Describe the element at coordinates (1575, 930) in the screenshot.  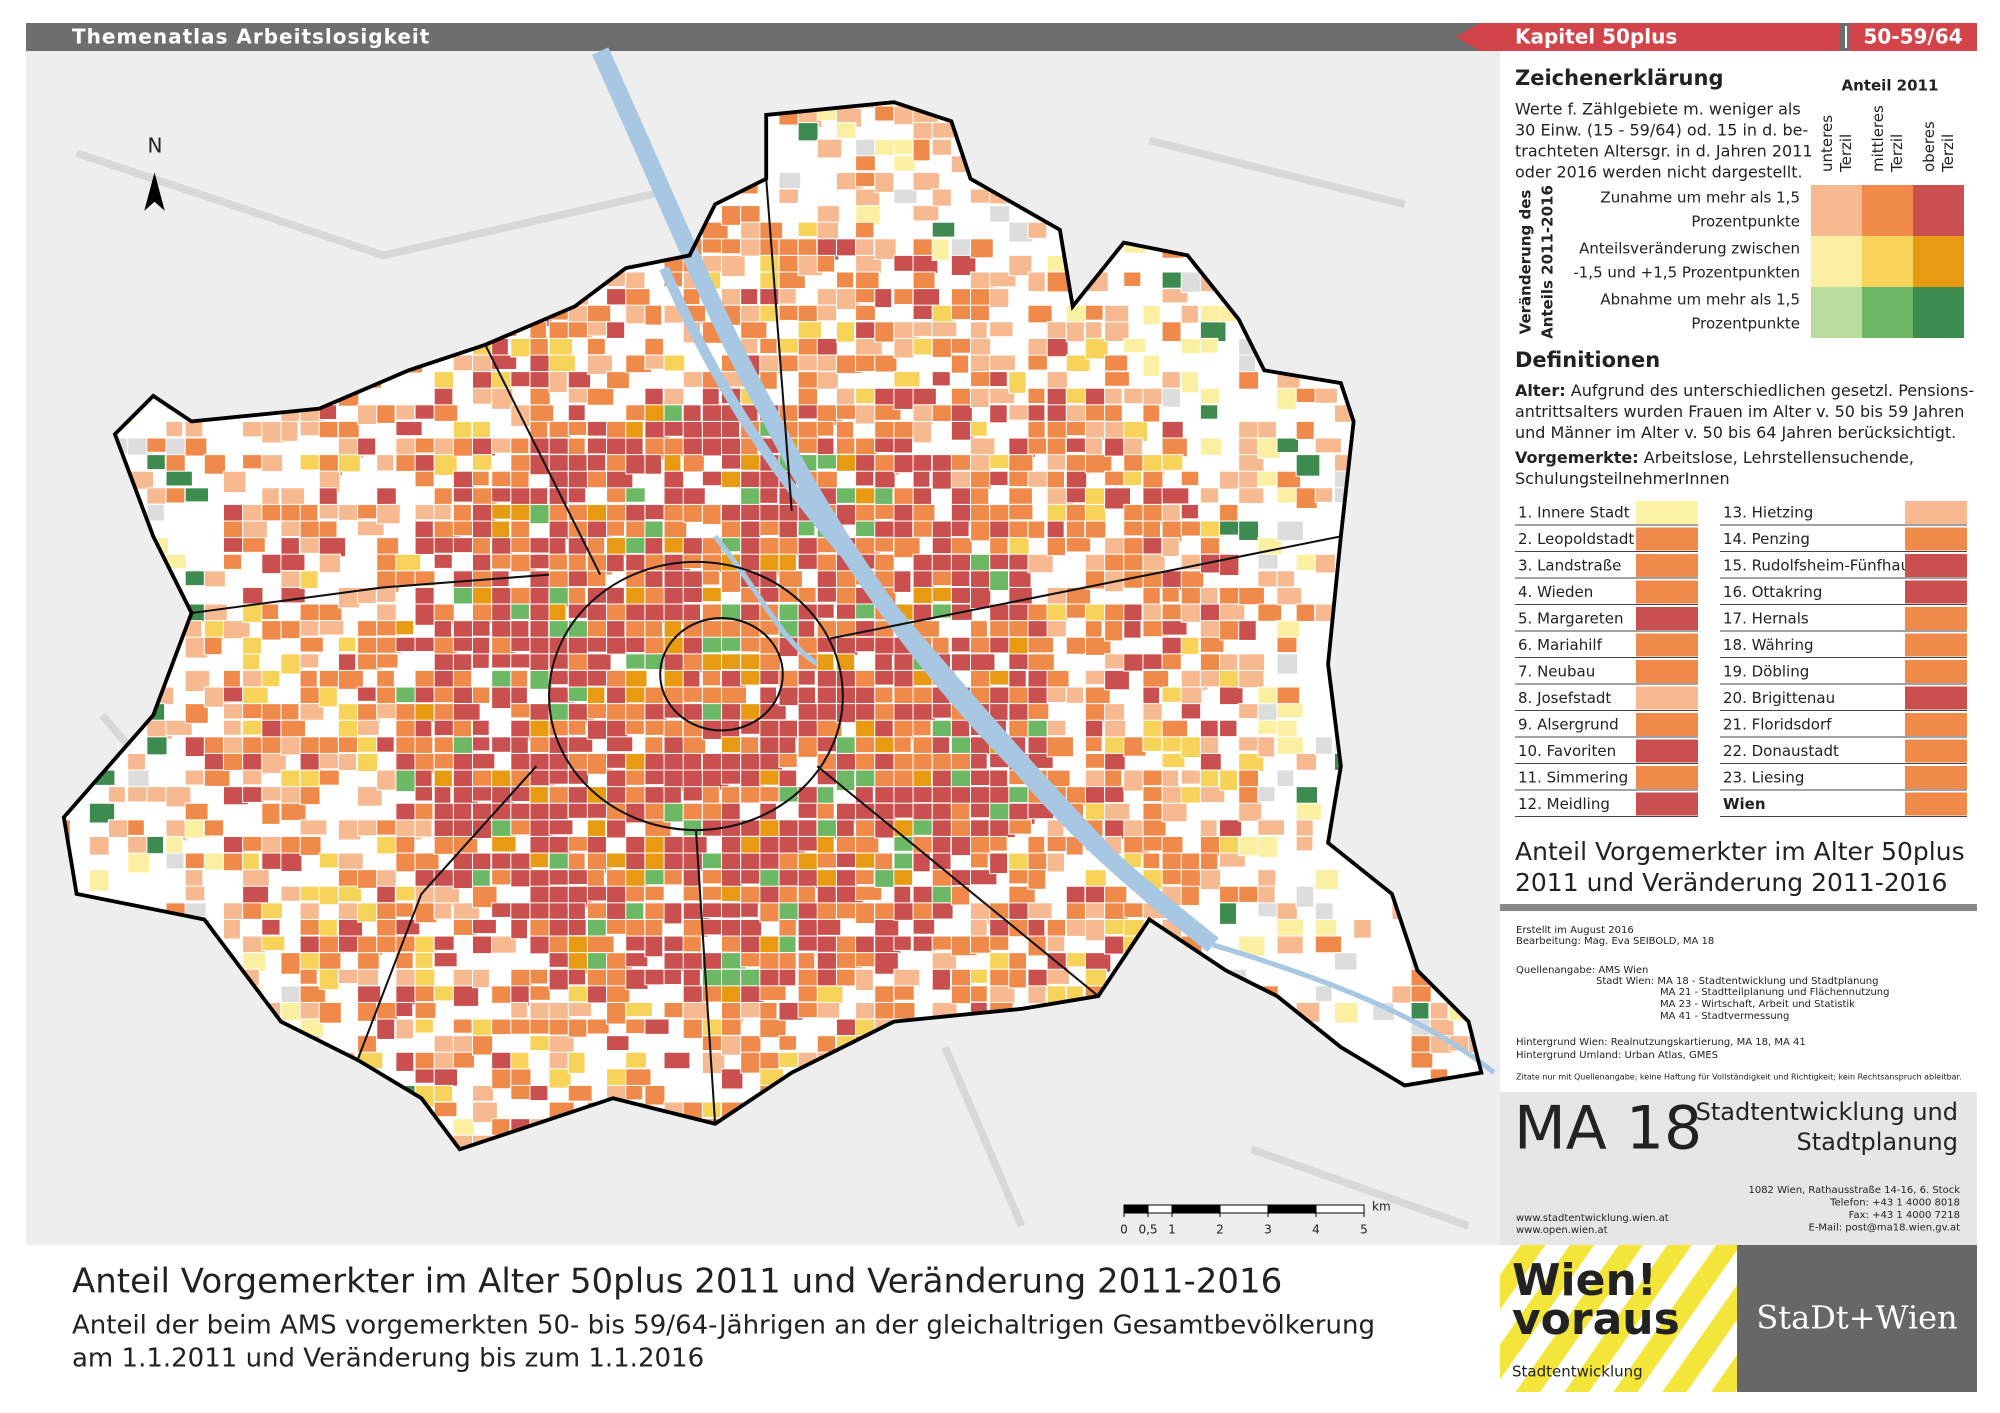
I see `credit-line: Erstellt im August 2016` at that location.